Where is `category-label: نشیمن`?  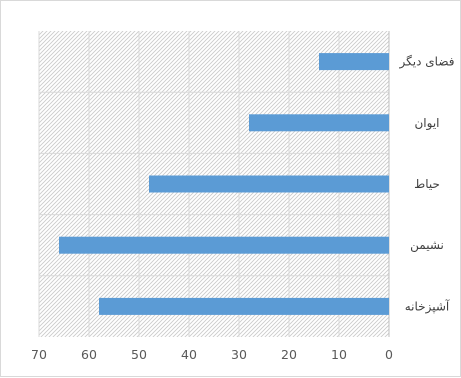
category-label: نشیمن is located at coordinates (427, 245).